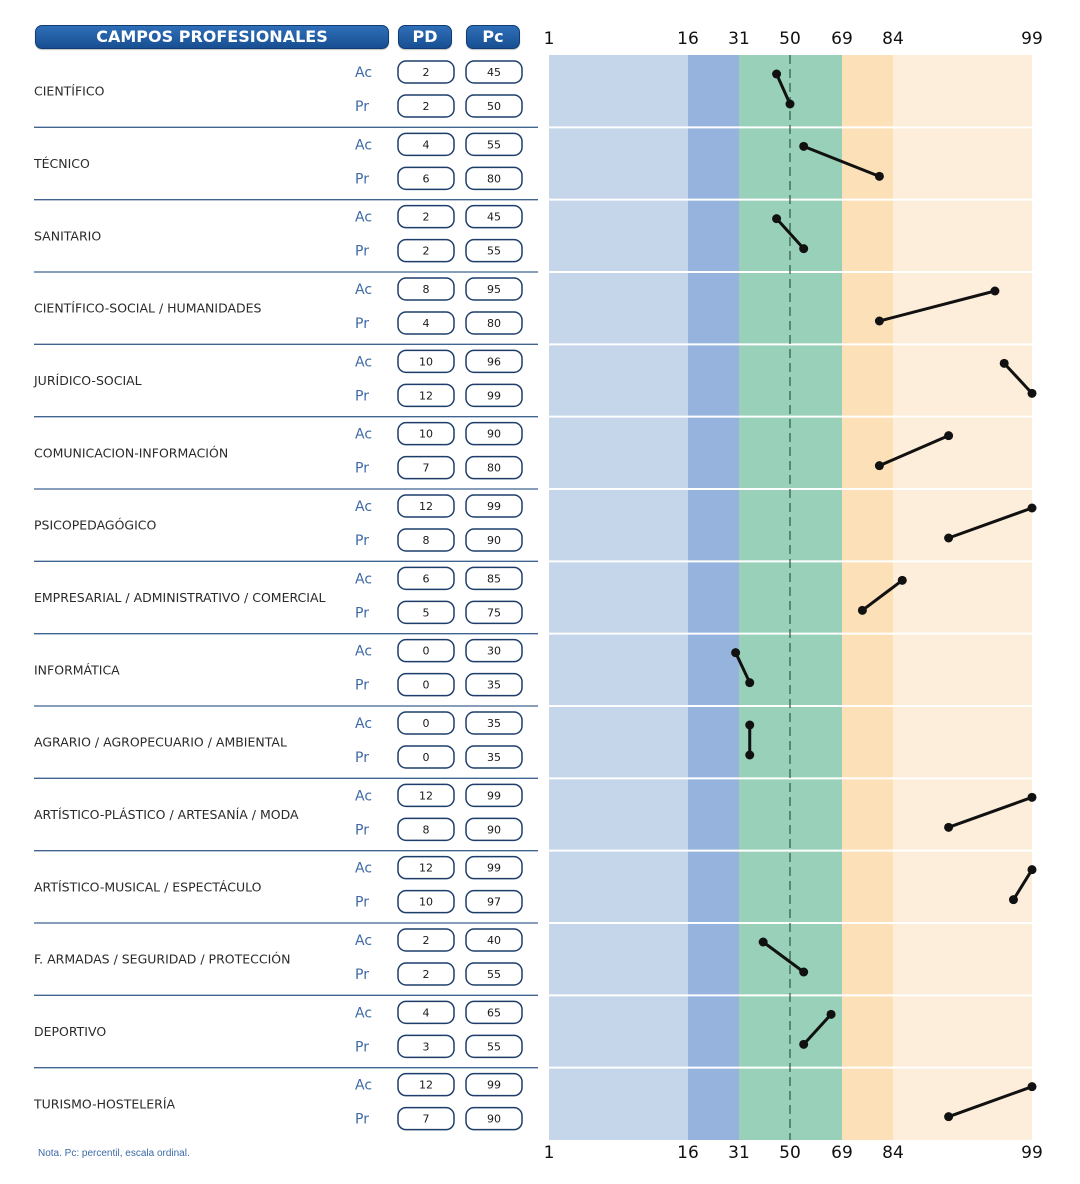  Describe the element at coordinates (95, 525) in the screenshot. I see `field-label: PSICOPEDAGÓGICO` at that location.